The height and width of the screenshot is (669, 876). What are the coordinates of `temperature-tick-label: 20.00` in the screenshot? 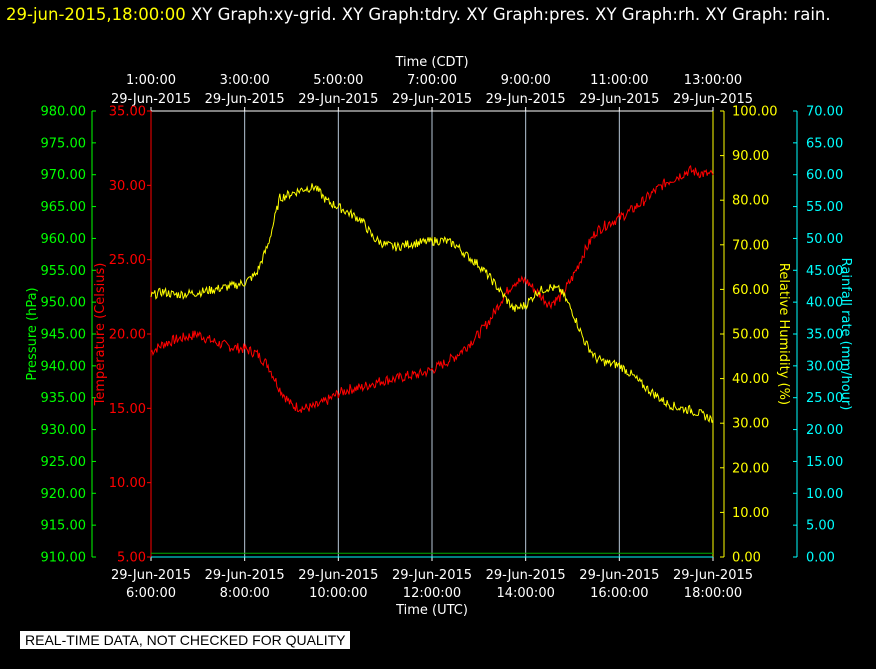 It's located at (127, 335).